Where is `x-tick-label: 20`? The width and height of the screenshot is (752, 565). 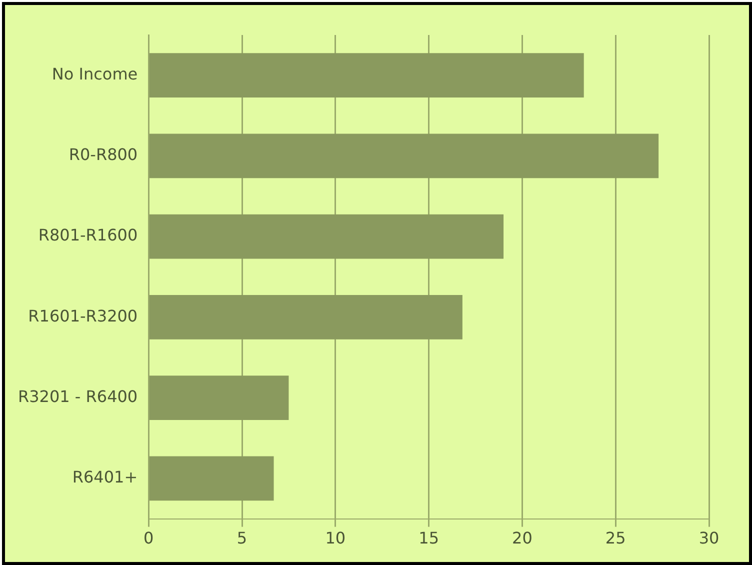
x-tick-label: 20 is located at coordinates (522, 538).